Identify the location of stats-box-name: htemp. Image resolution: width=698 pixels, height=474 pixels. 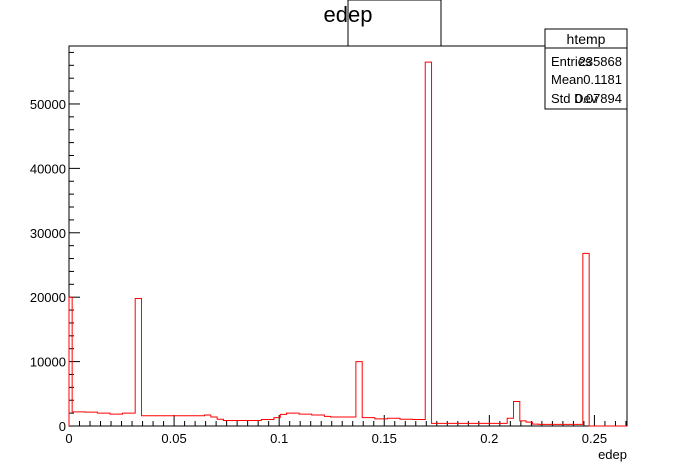
(586, 39).